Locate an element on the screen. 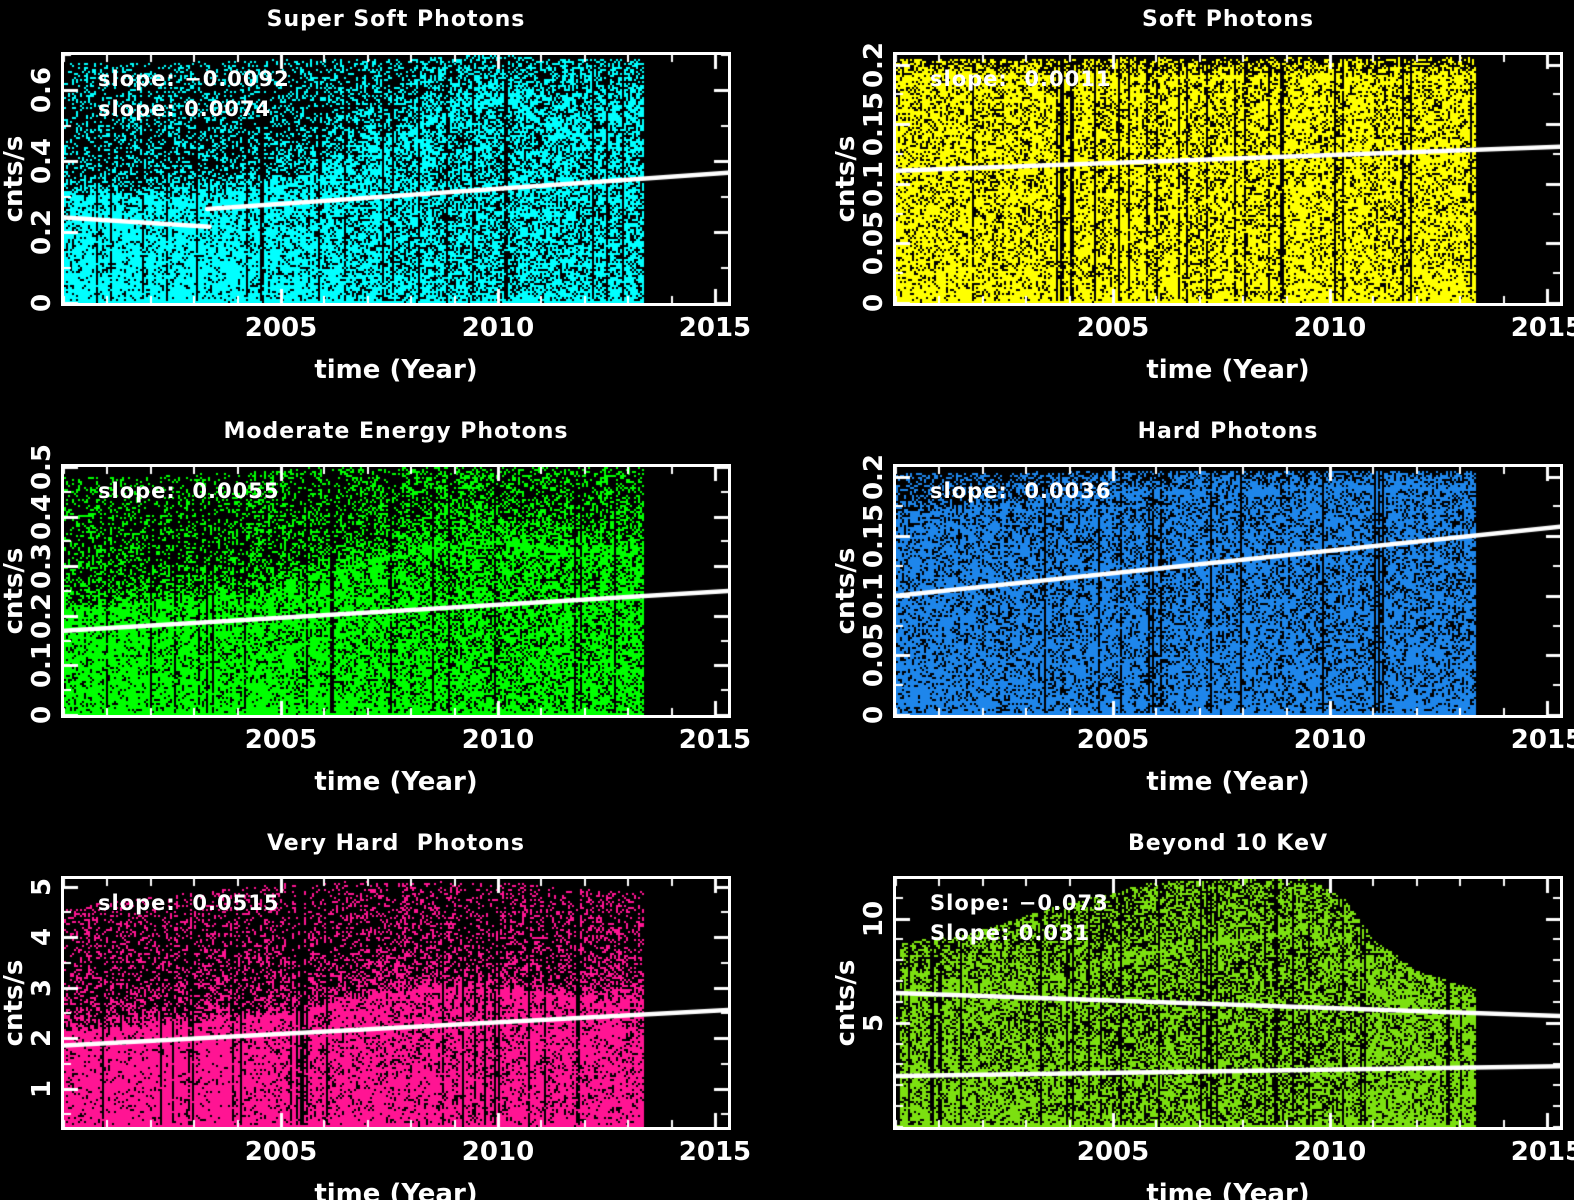  y-tick-label: 0.3 is located at coordinates (42, 566).